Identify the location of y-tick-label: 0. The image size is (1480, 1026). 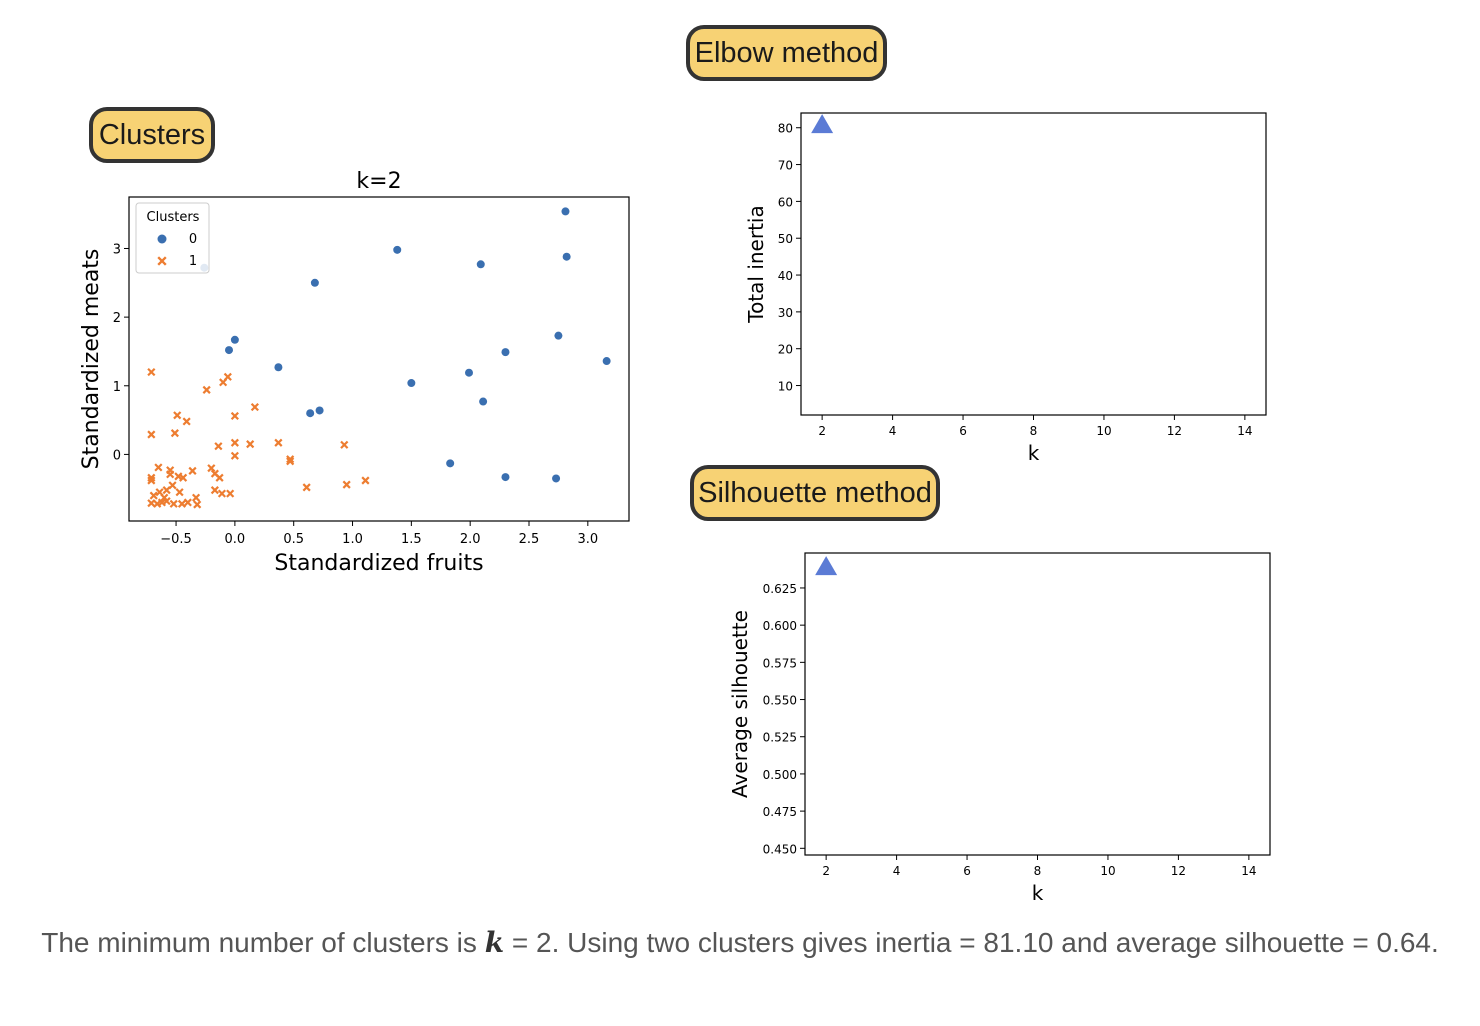
(117, 455).